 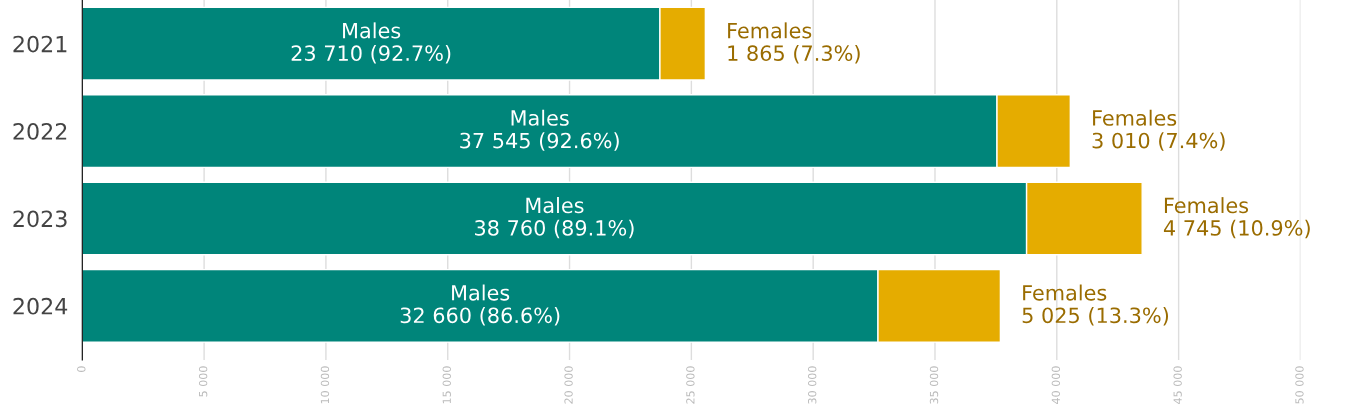 I want to click on y-tick-label: 2024, so click(x=40, y=306).